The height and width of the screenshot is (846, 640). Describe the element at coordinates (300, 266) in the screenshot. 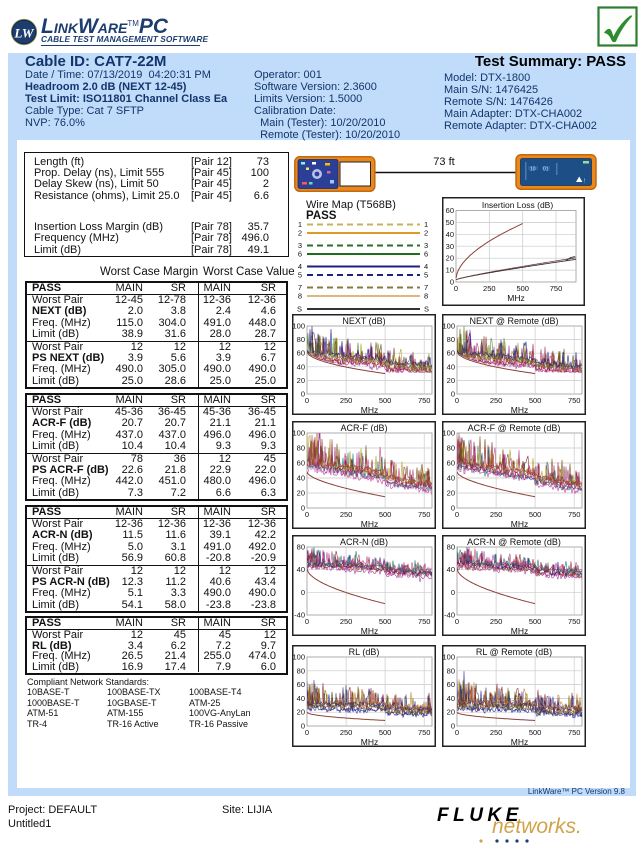

I see `svg-text: 4` at that location.